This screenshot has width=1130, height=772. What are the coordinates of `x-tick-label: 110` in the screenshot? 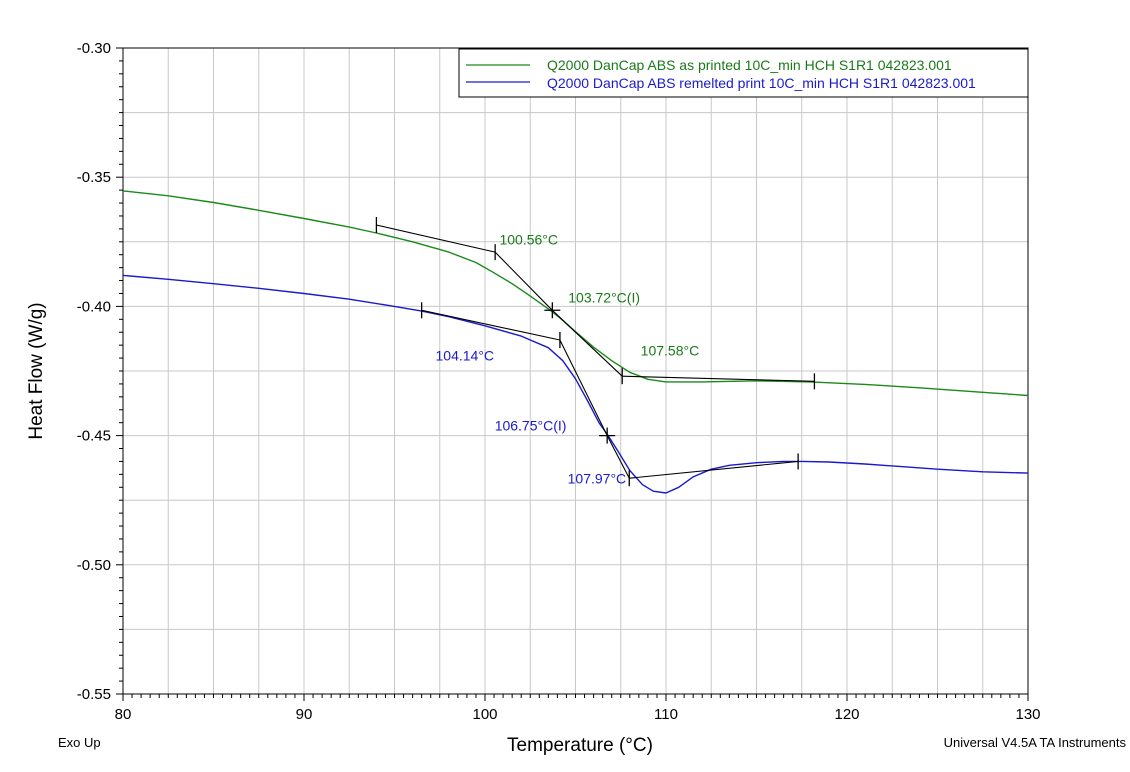 It's located at (666, 714).